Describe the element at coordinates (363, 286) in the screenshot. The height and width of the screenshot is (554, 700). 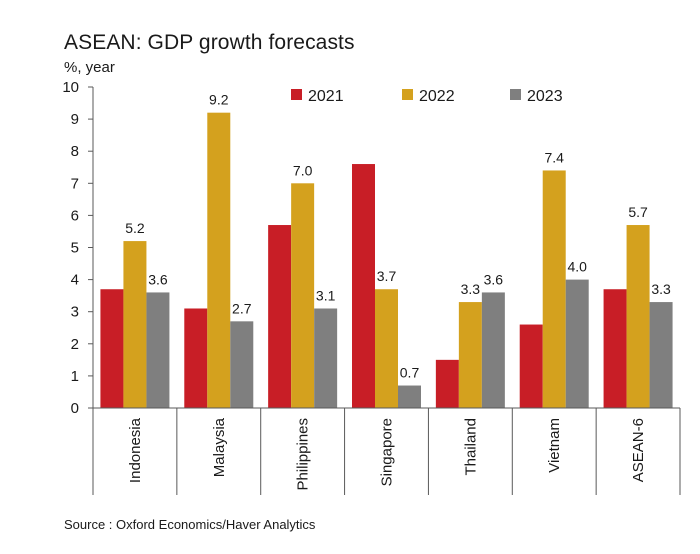
I see `bar-2021-singapore` at that location.